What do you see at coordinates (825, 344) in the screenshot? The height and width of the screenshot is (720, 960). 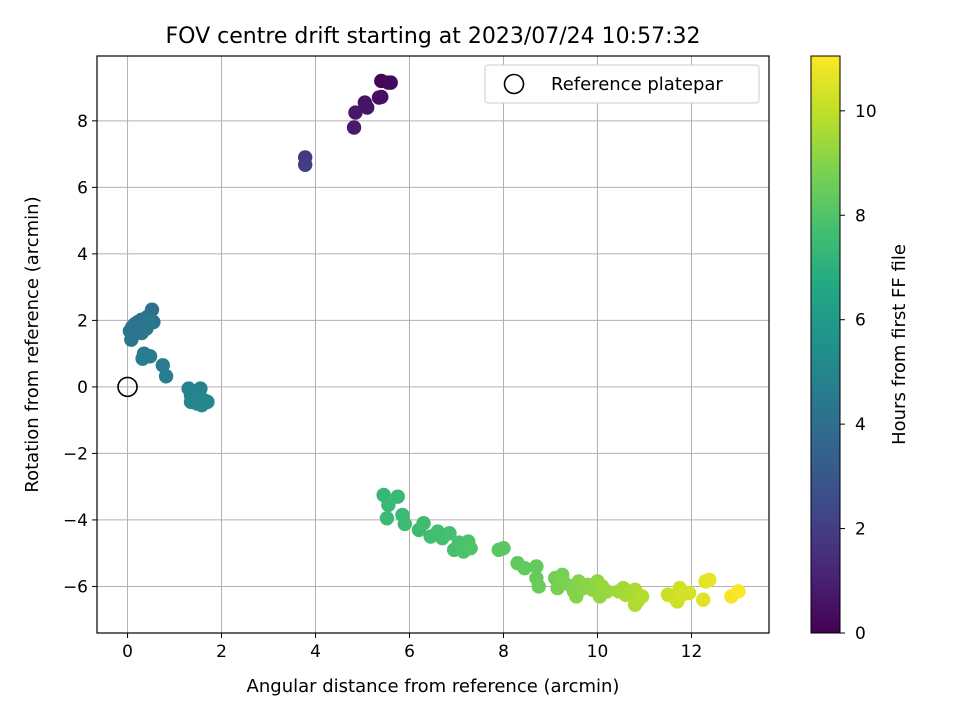 I see `colorbar-gradient` at bounding box center [825, 344].